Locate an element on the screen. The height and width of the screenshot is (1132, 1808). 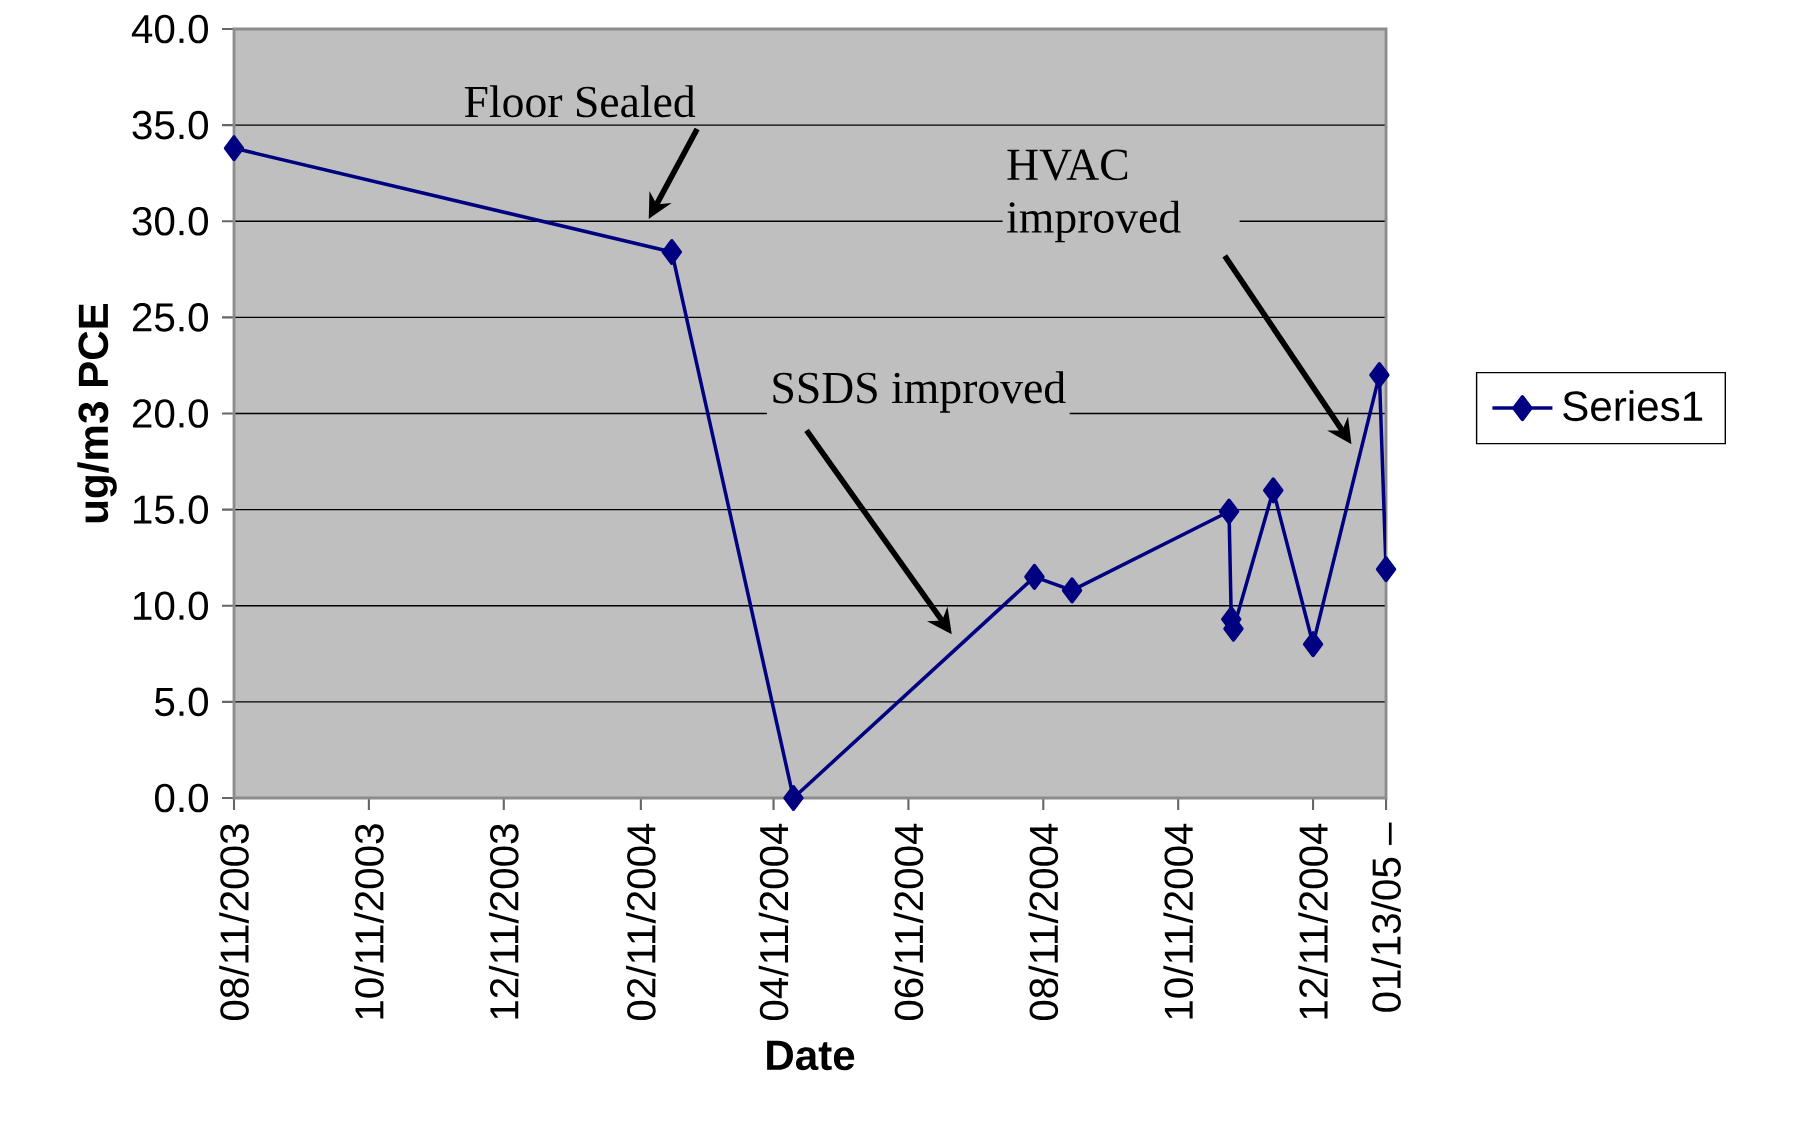
y-tick-label: 10.0 is located at coordinates (171, 606).